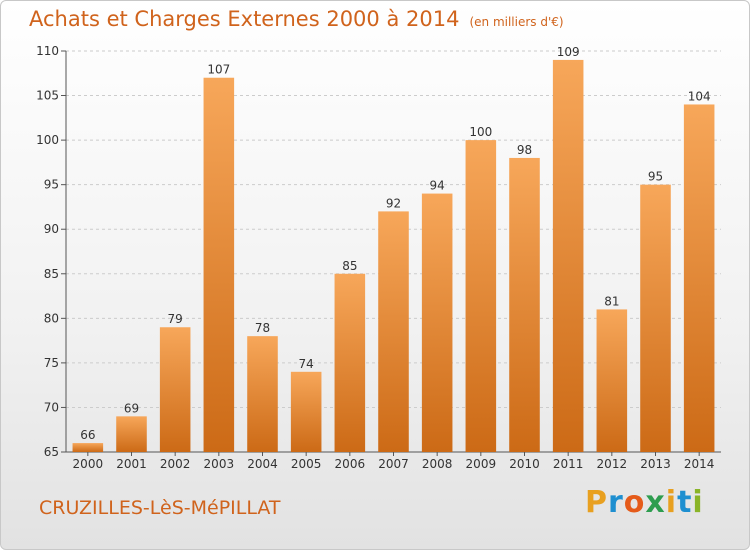  Describe the element at coordinates (131, 464) in the screenshot. I see `x-tick-label: 2001` at that location.